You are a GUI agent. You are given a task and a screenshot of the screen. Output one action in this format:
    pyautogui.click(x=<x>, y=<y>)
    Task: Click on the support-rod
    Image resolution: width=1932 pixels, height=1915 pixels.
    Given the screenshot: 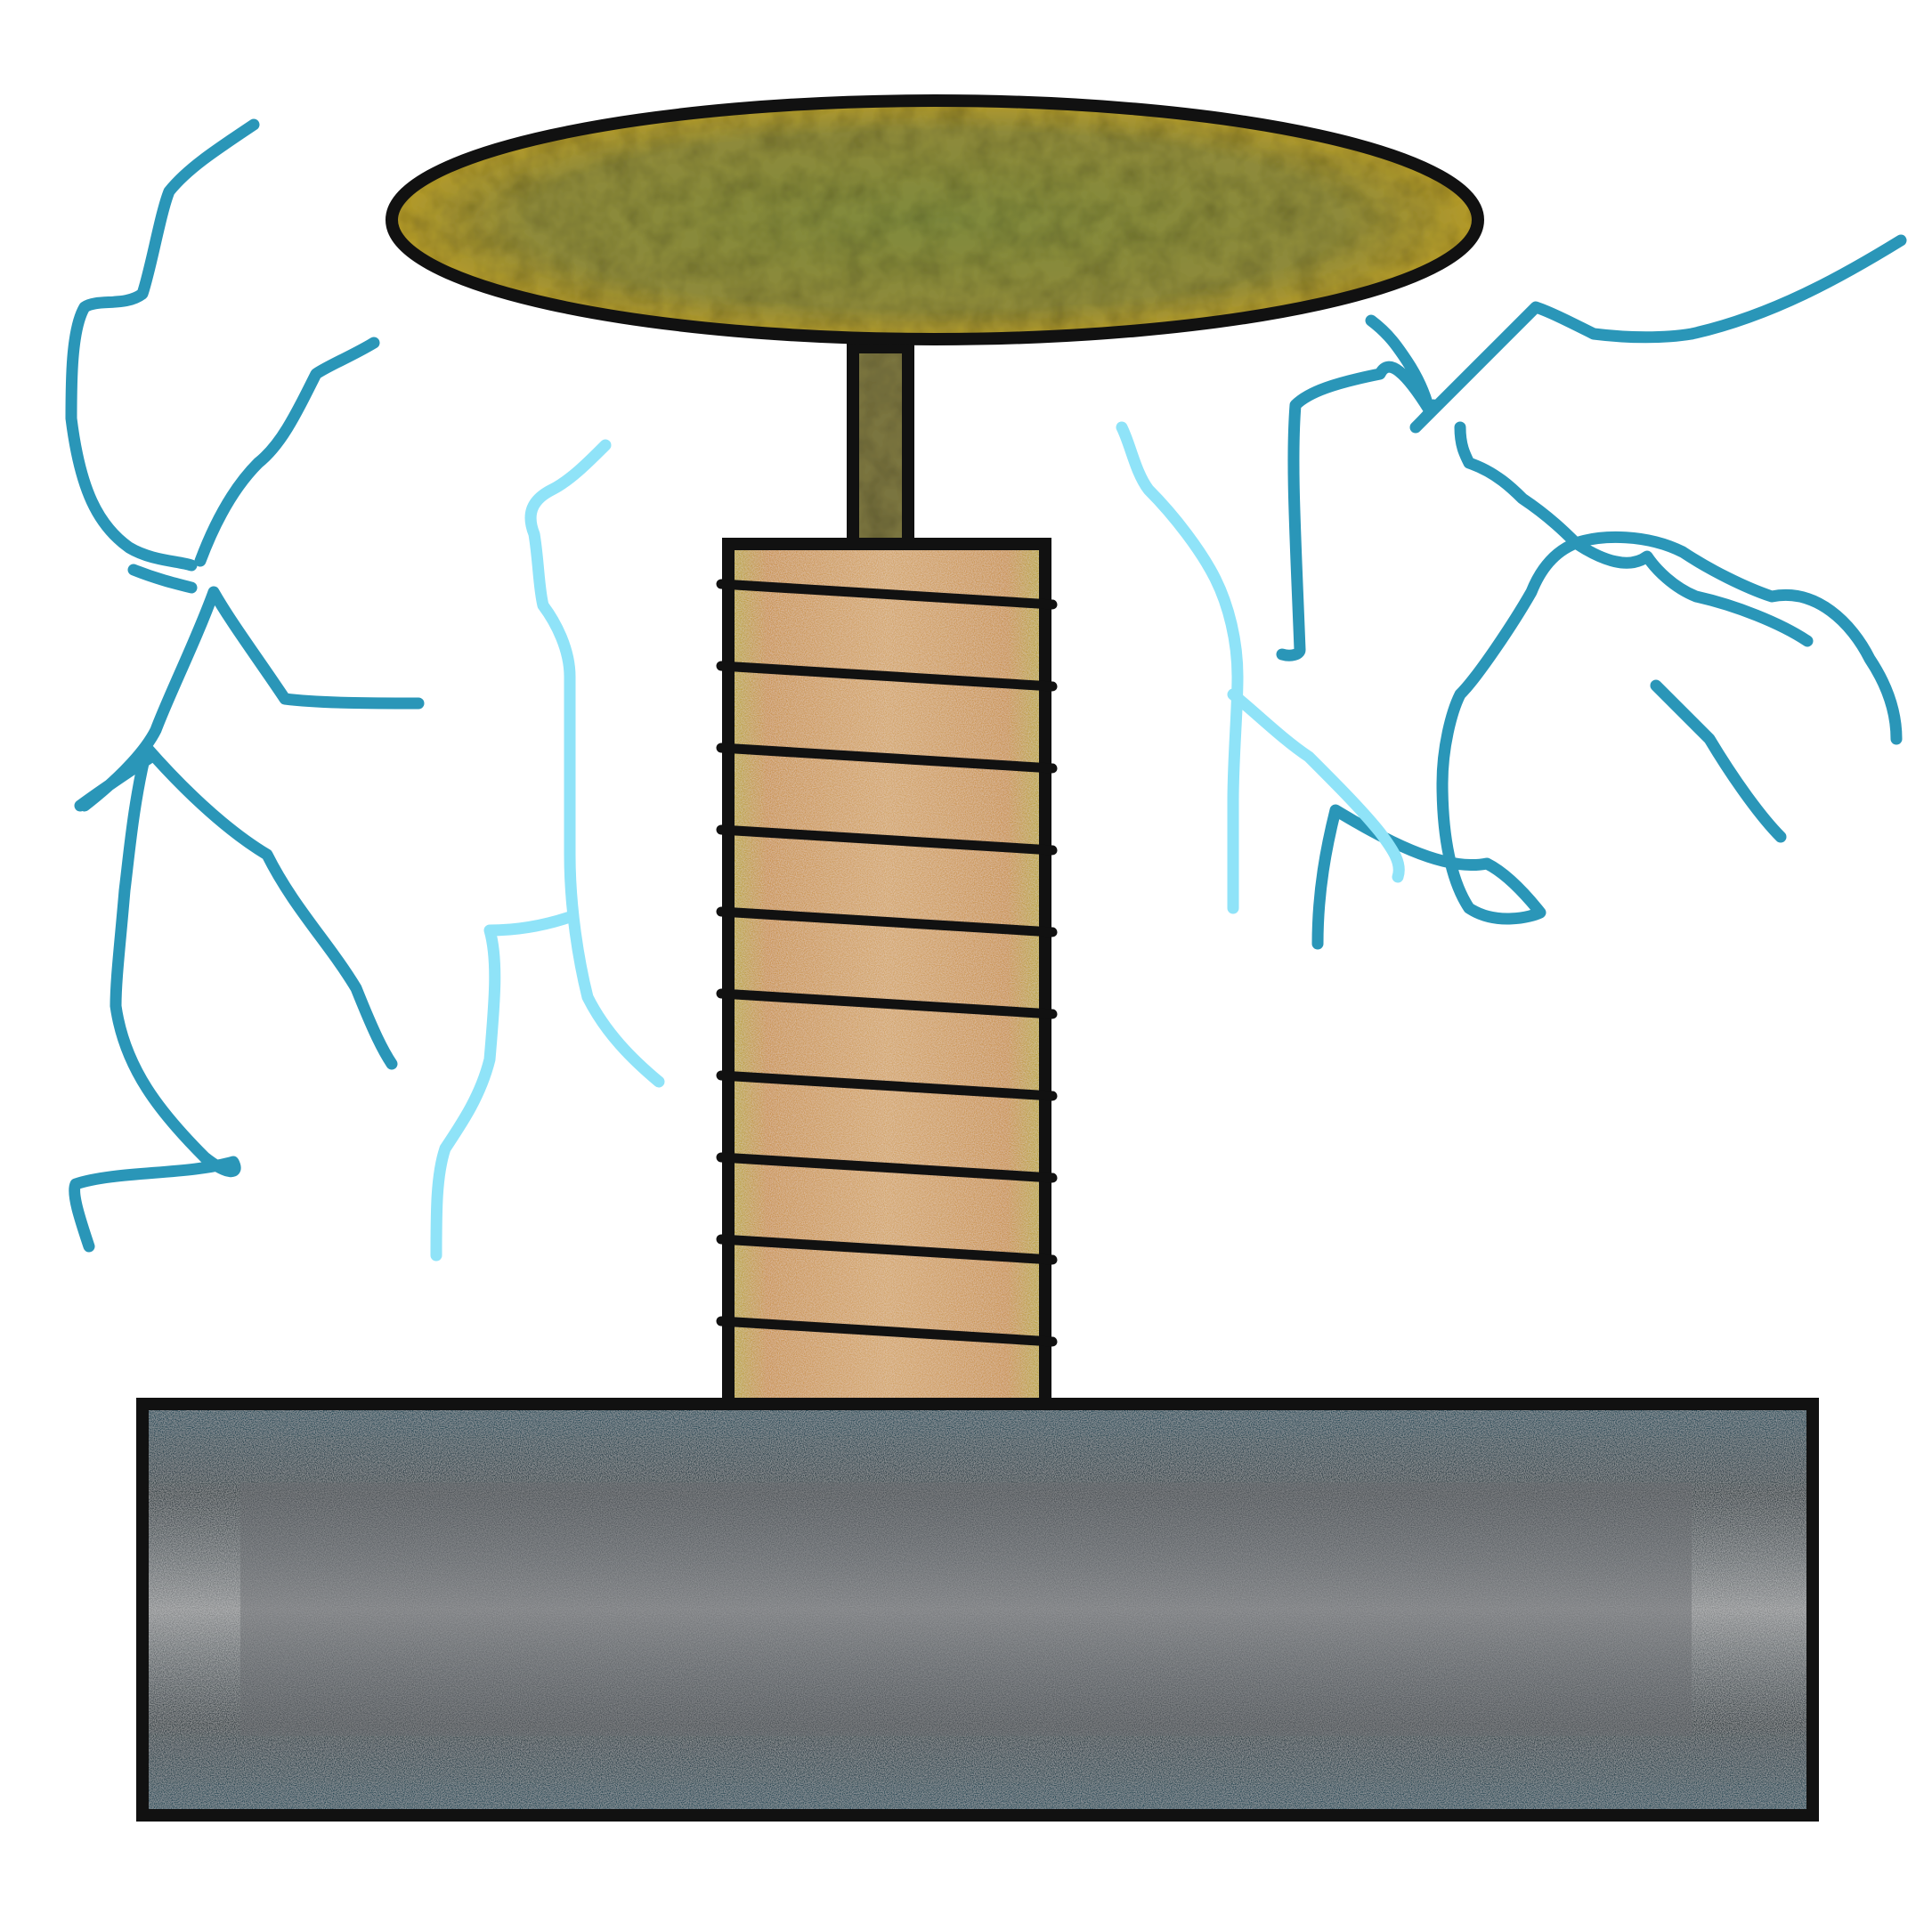 What is the action you would take?
    pyautogui.click(x=881, y=445)
    